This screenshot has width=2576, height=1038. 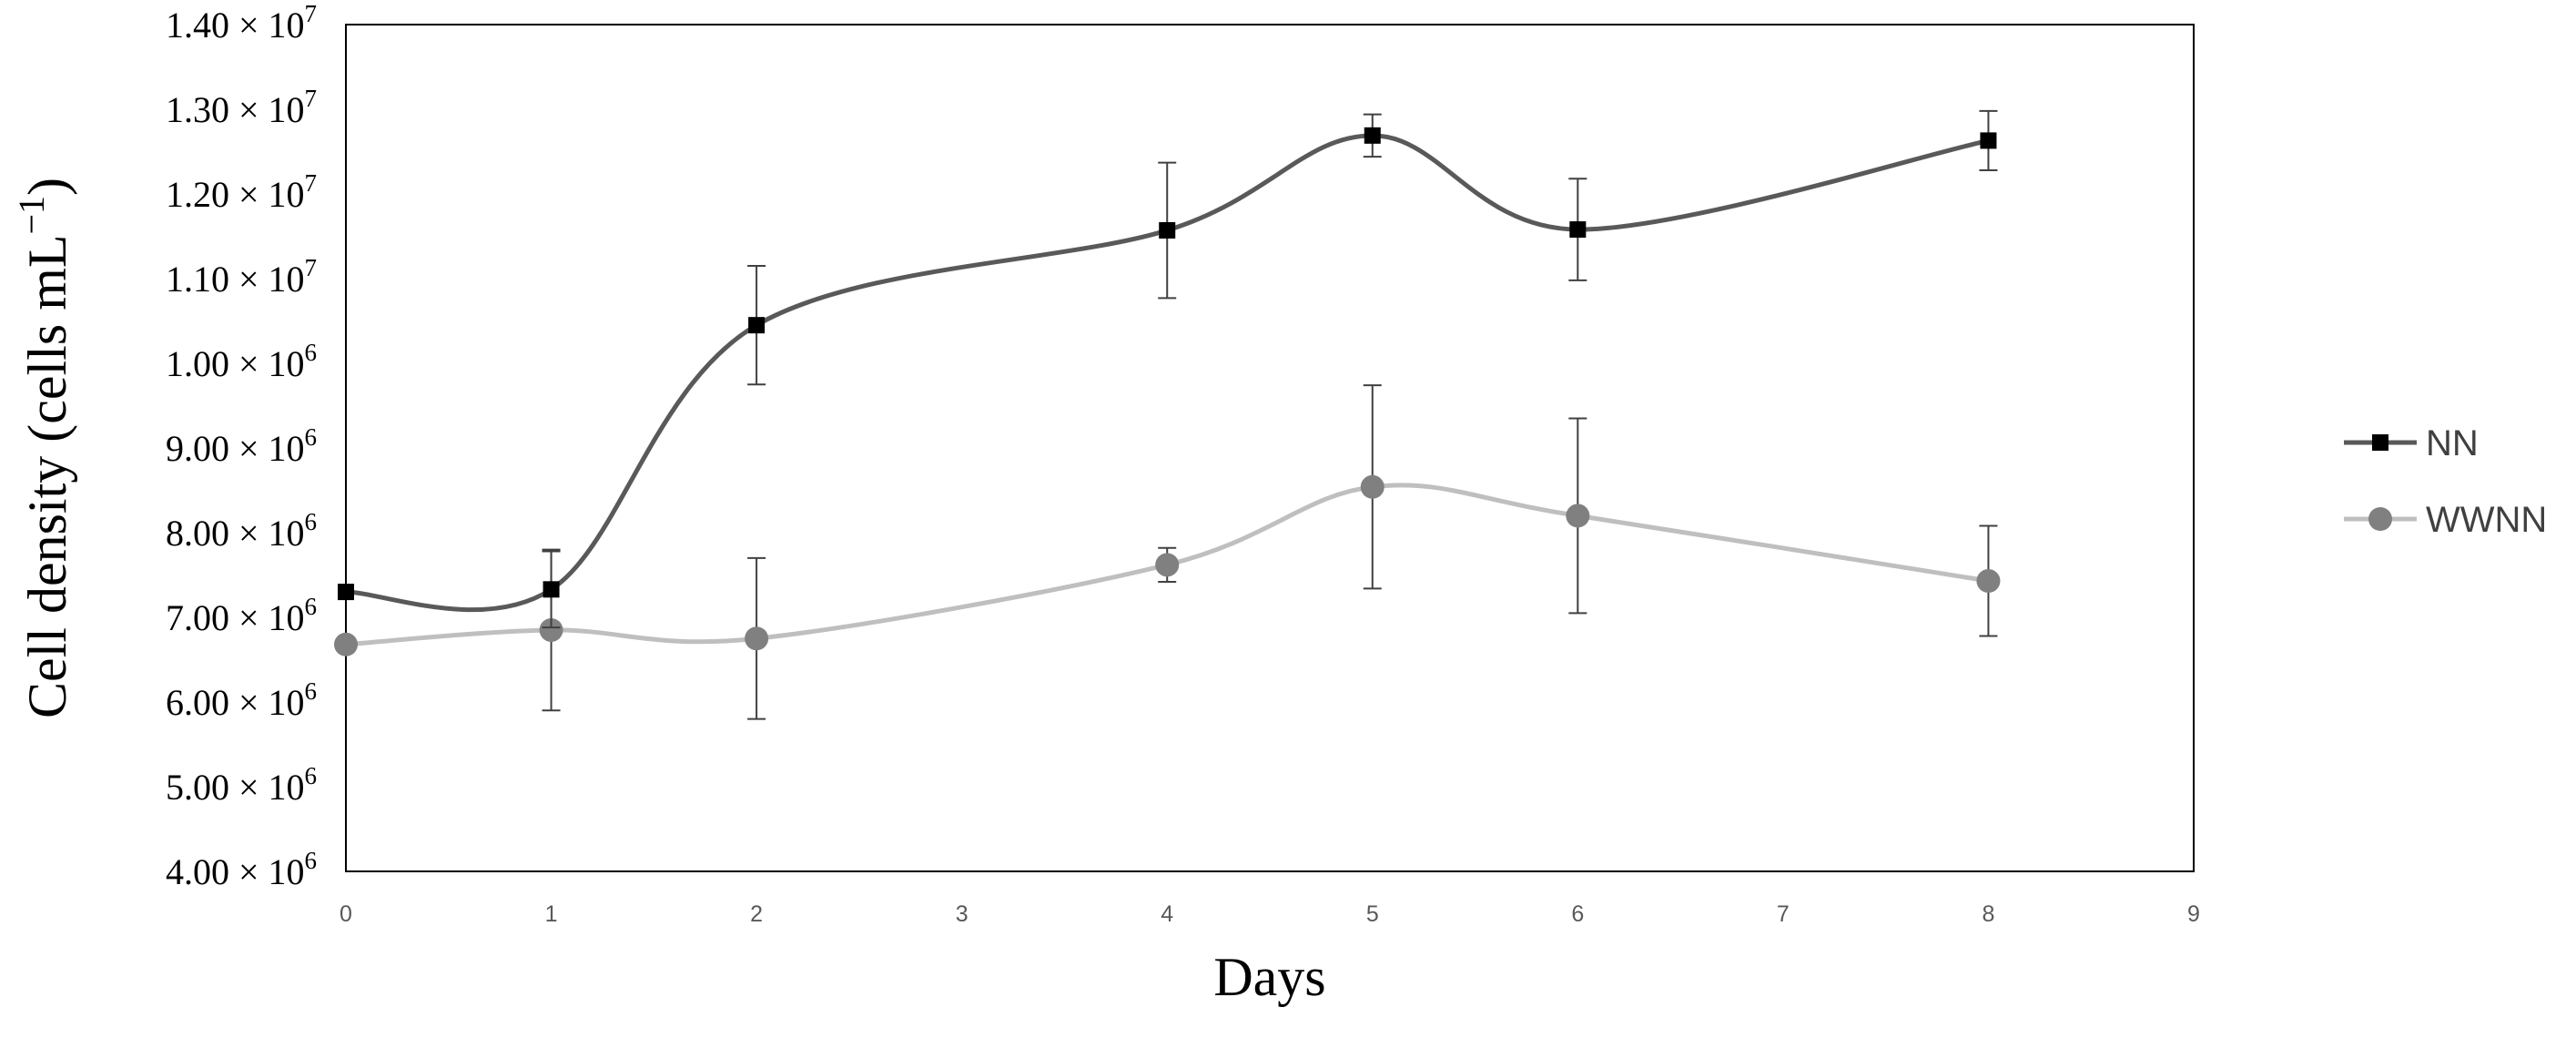 I want to click on x-tick-label: 7, so click(x=1783, y=914).